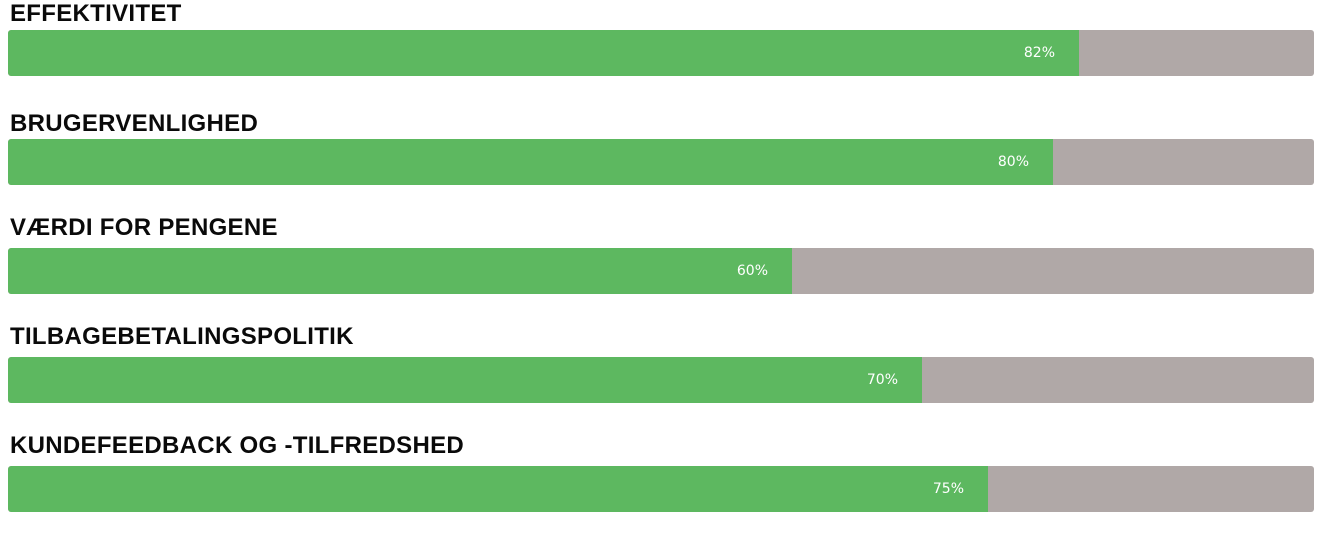 This screenshot has height=548, width=1328. I want to click on bar-track: 60%, so click(661, 271).